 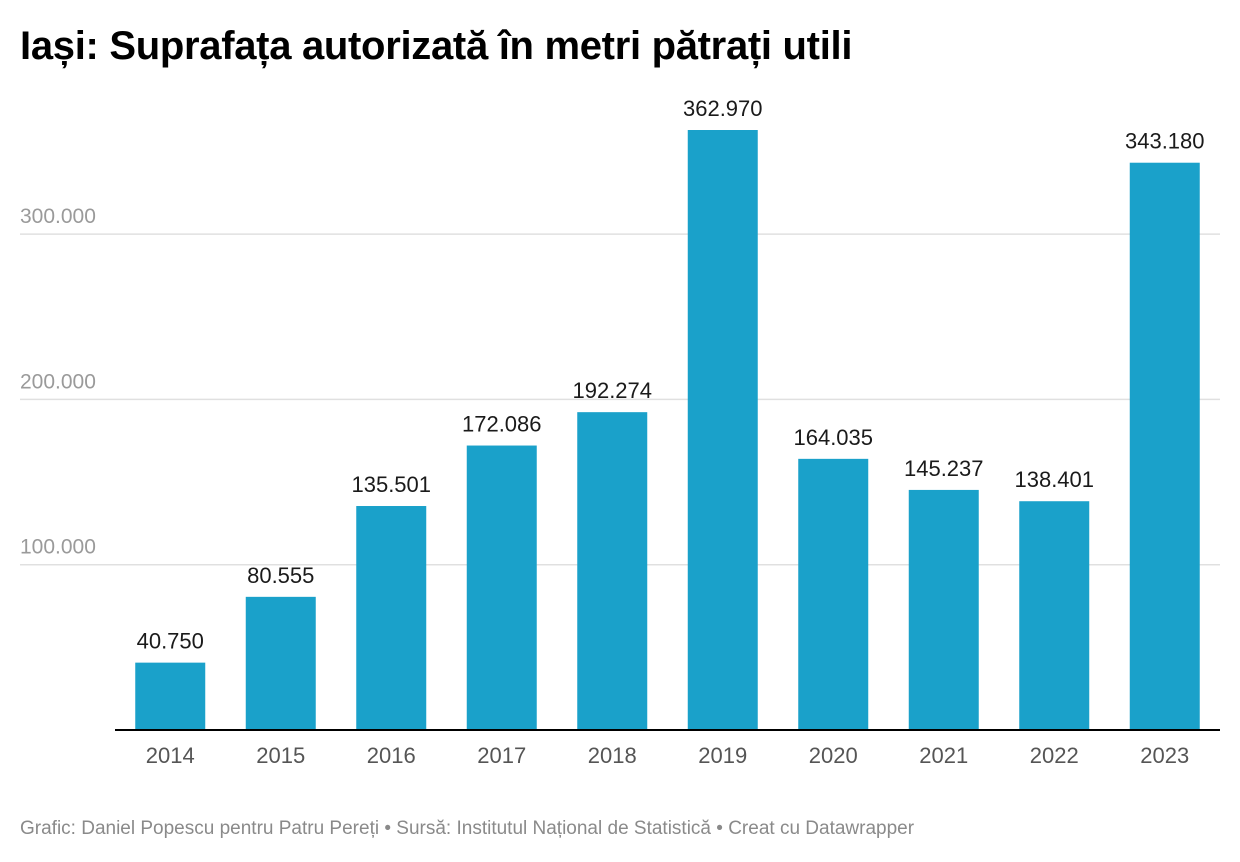 I want to click on bar-value-label: 80.555, so click(x=280, y=575).